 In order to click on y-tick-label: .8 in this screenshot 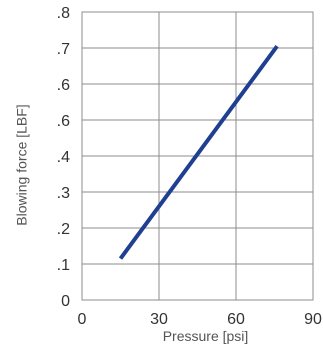, I will do `click(63, 13)`.